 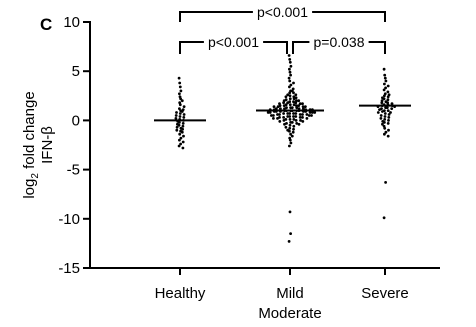 I want to click on category-label-1: Mild, so click(x=290, y=293).